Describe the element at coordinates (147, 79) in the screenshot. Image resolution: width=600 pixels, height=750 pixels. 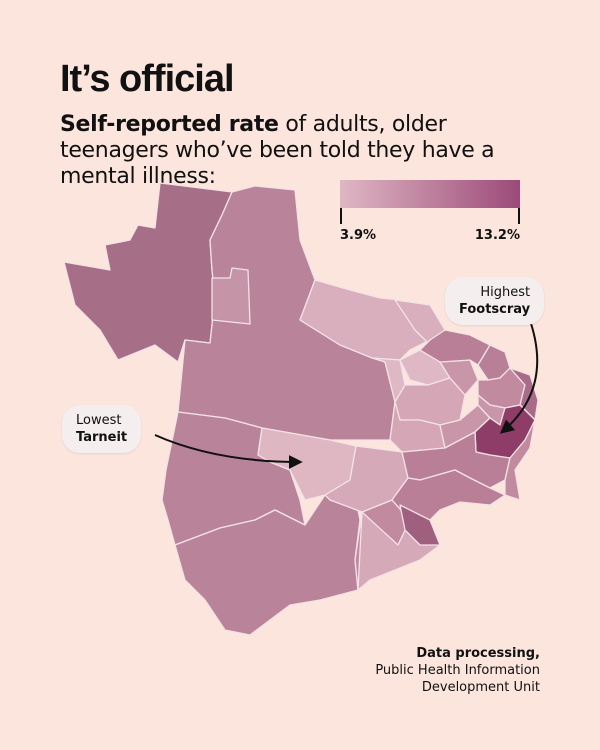
I see `page-title: It’s official` at that location.